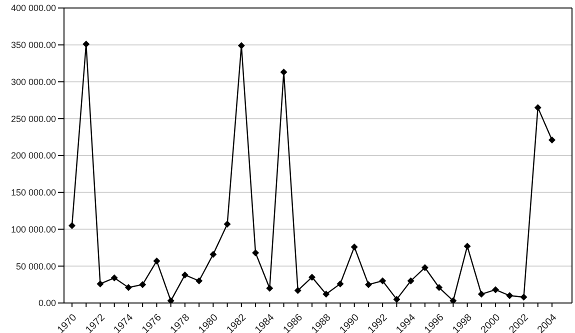  What do you see at coordinates (36, 266) in the screenshot?
I see `y-tick-label: 50 000.00` at bounding box center [36, 266].